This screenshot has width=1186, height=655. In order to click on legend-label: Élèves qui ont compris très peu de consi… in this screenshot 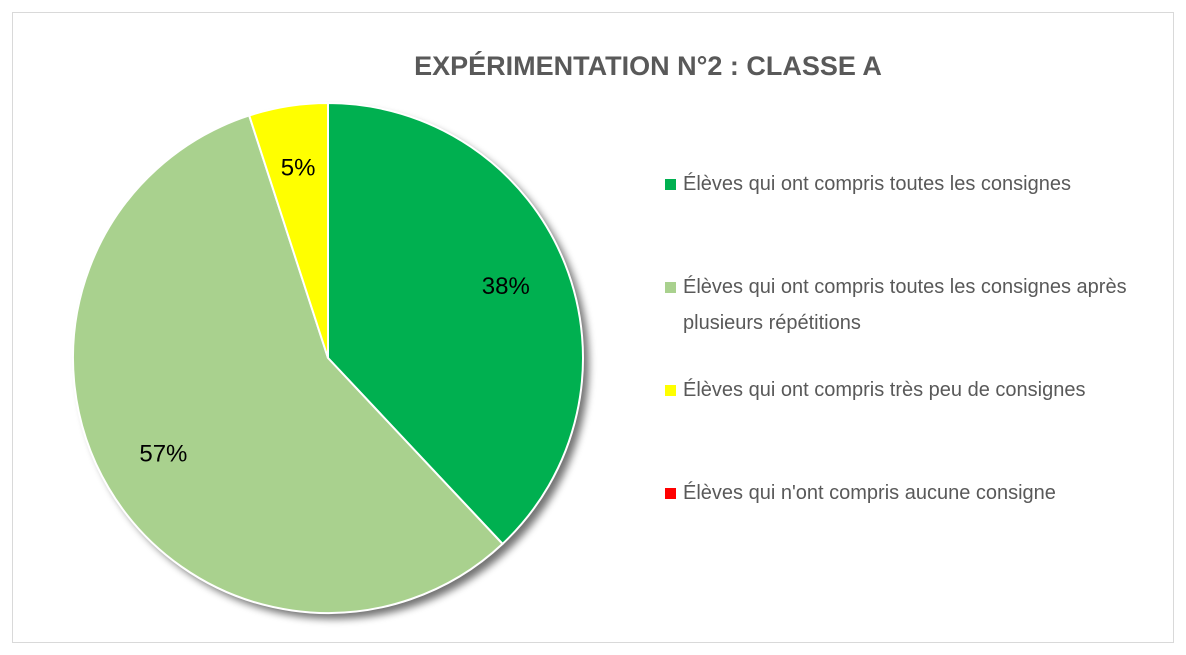, I will do `click(884, 390)`.